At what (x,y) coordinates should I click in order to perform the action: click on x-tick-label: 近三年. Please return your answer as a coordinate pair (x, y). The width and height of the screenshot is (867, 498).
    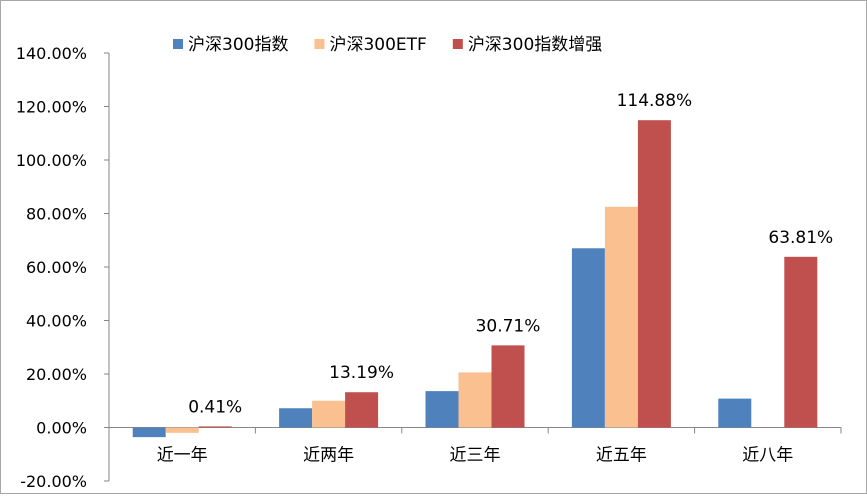
    Looking at the image, I should click on (475, 456).